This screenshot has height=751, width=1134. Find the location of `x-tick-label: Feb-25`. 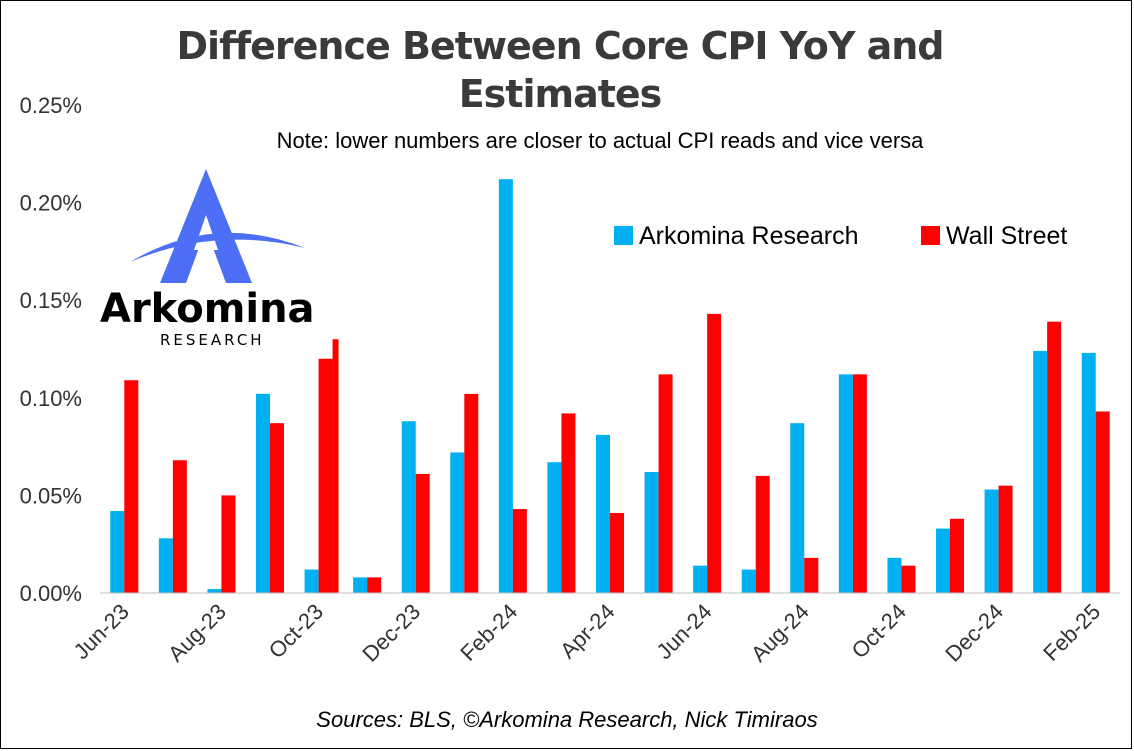

x-tick-label: Feb-25 is located at coordinates (1071, 632).